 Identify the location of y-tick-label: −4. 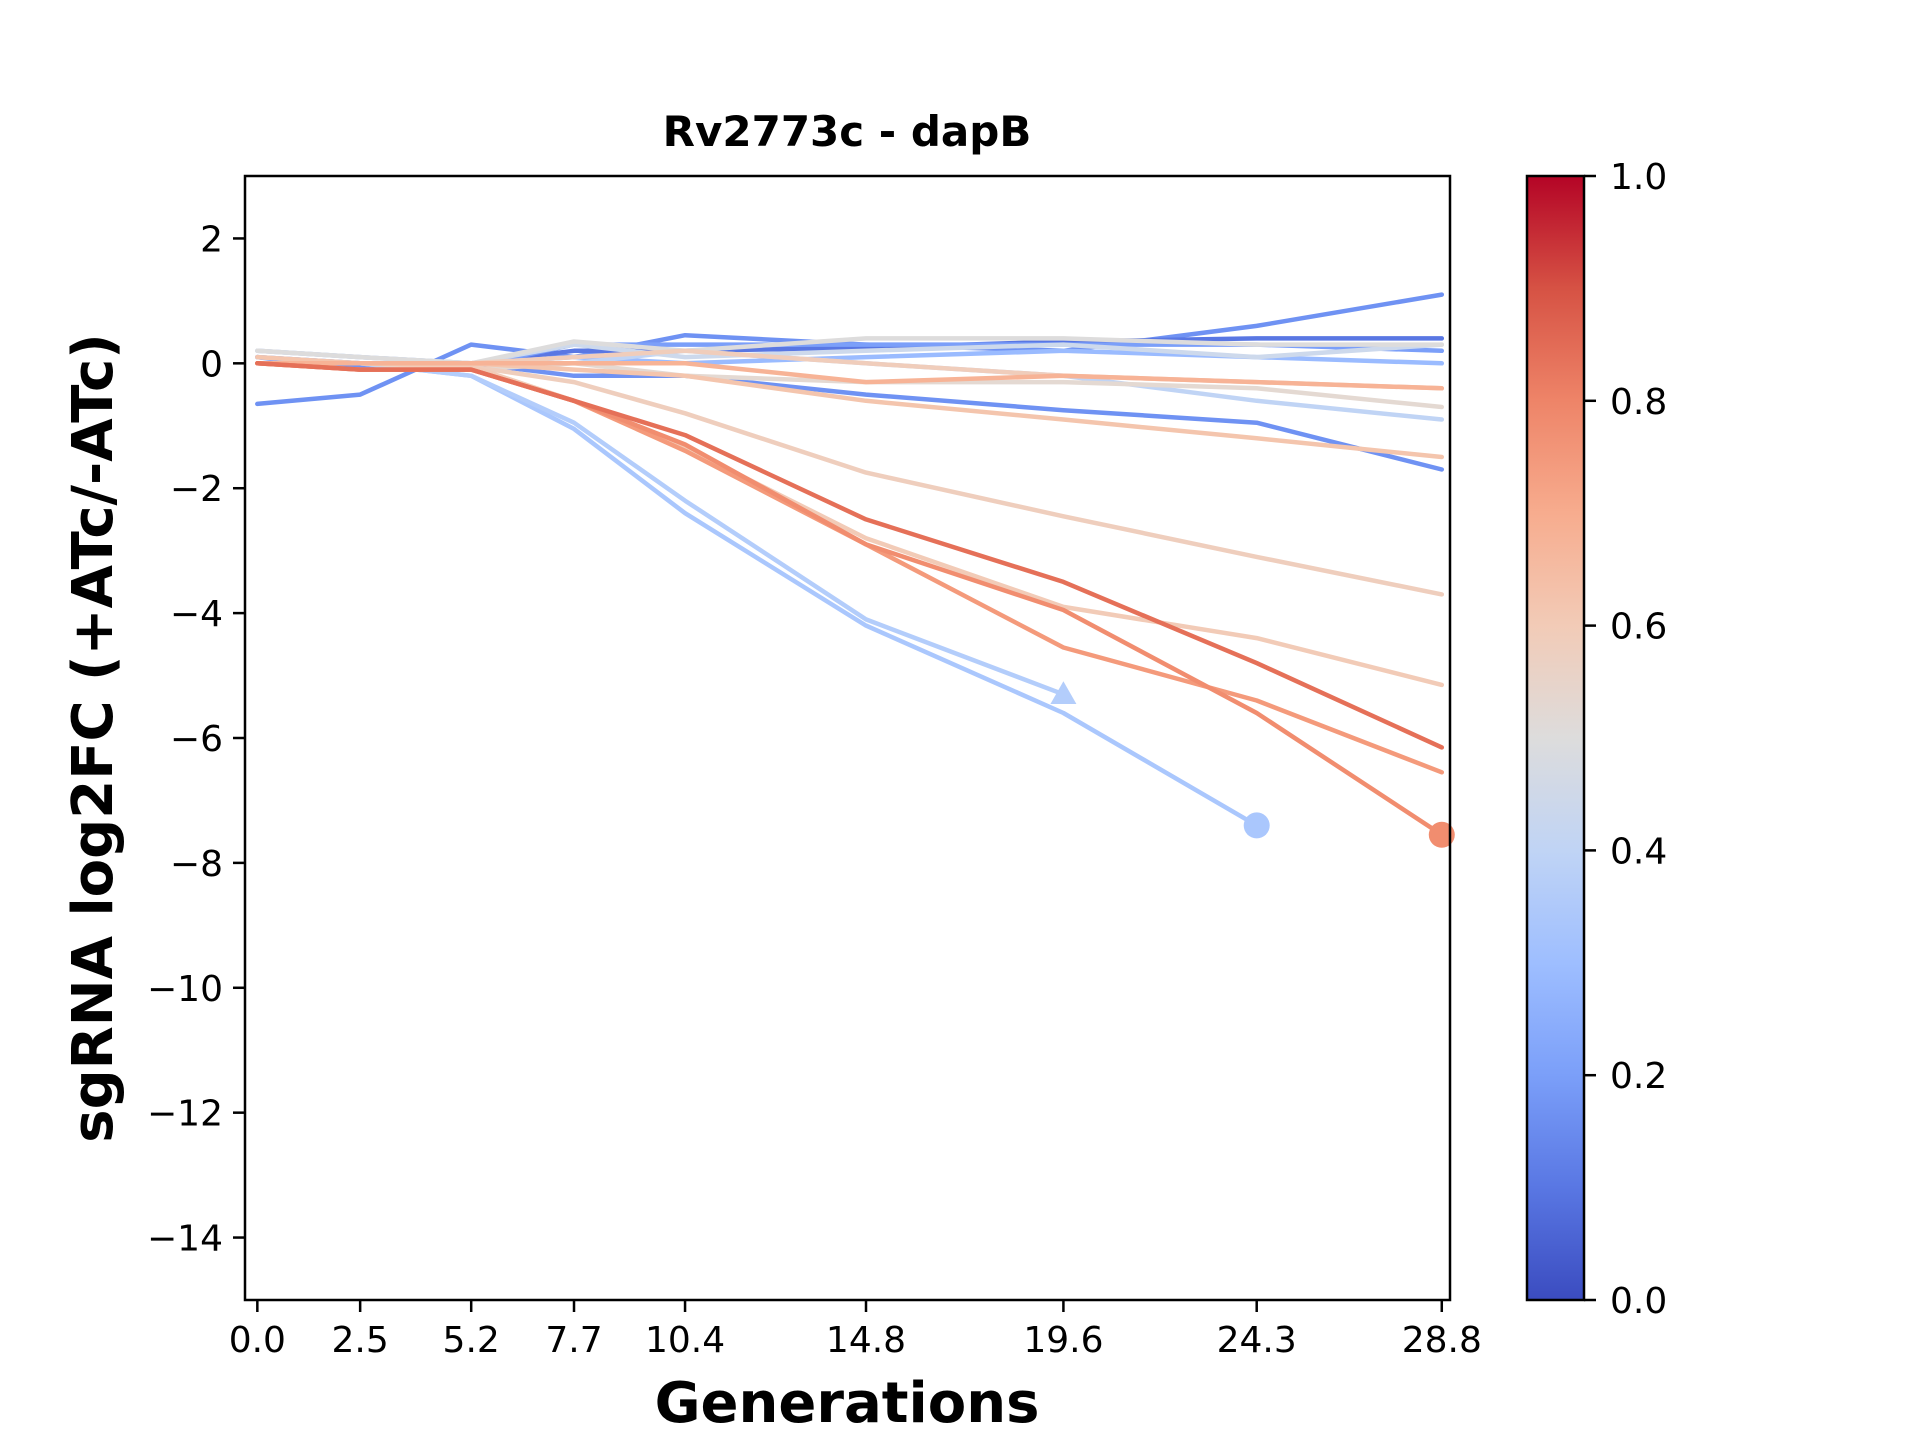
(196, 614).